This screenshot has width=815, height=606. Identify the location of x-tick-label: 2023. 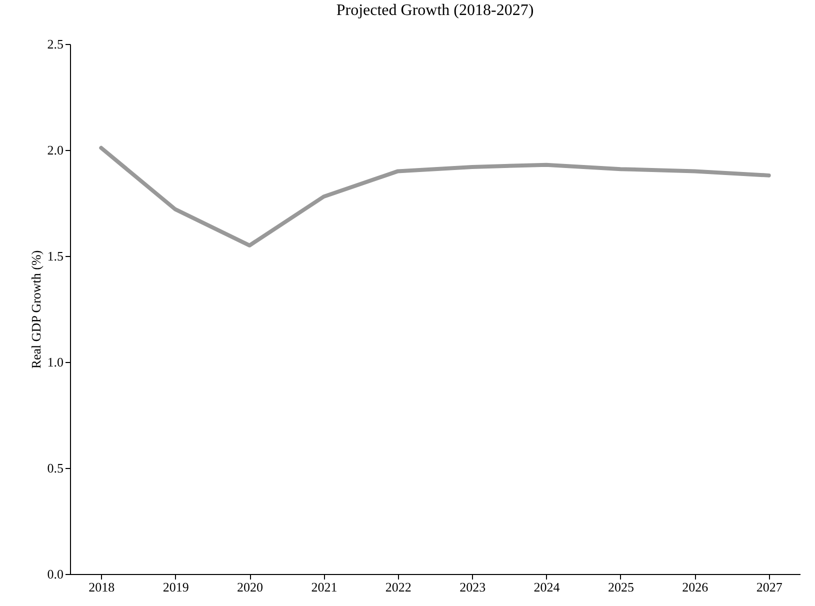
(473, 587).